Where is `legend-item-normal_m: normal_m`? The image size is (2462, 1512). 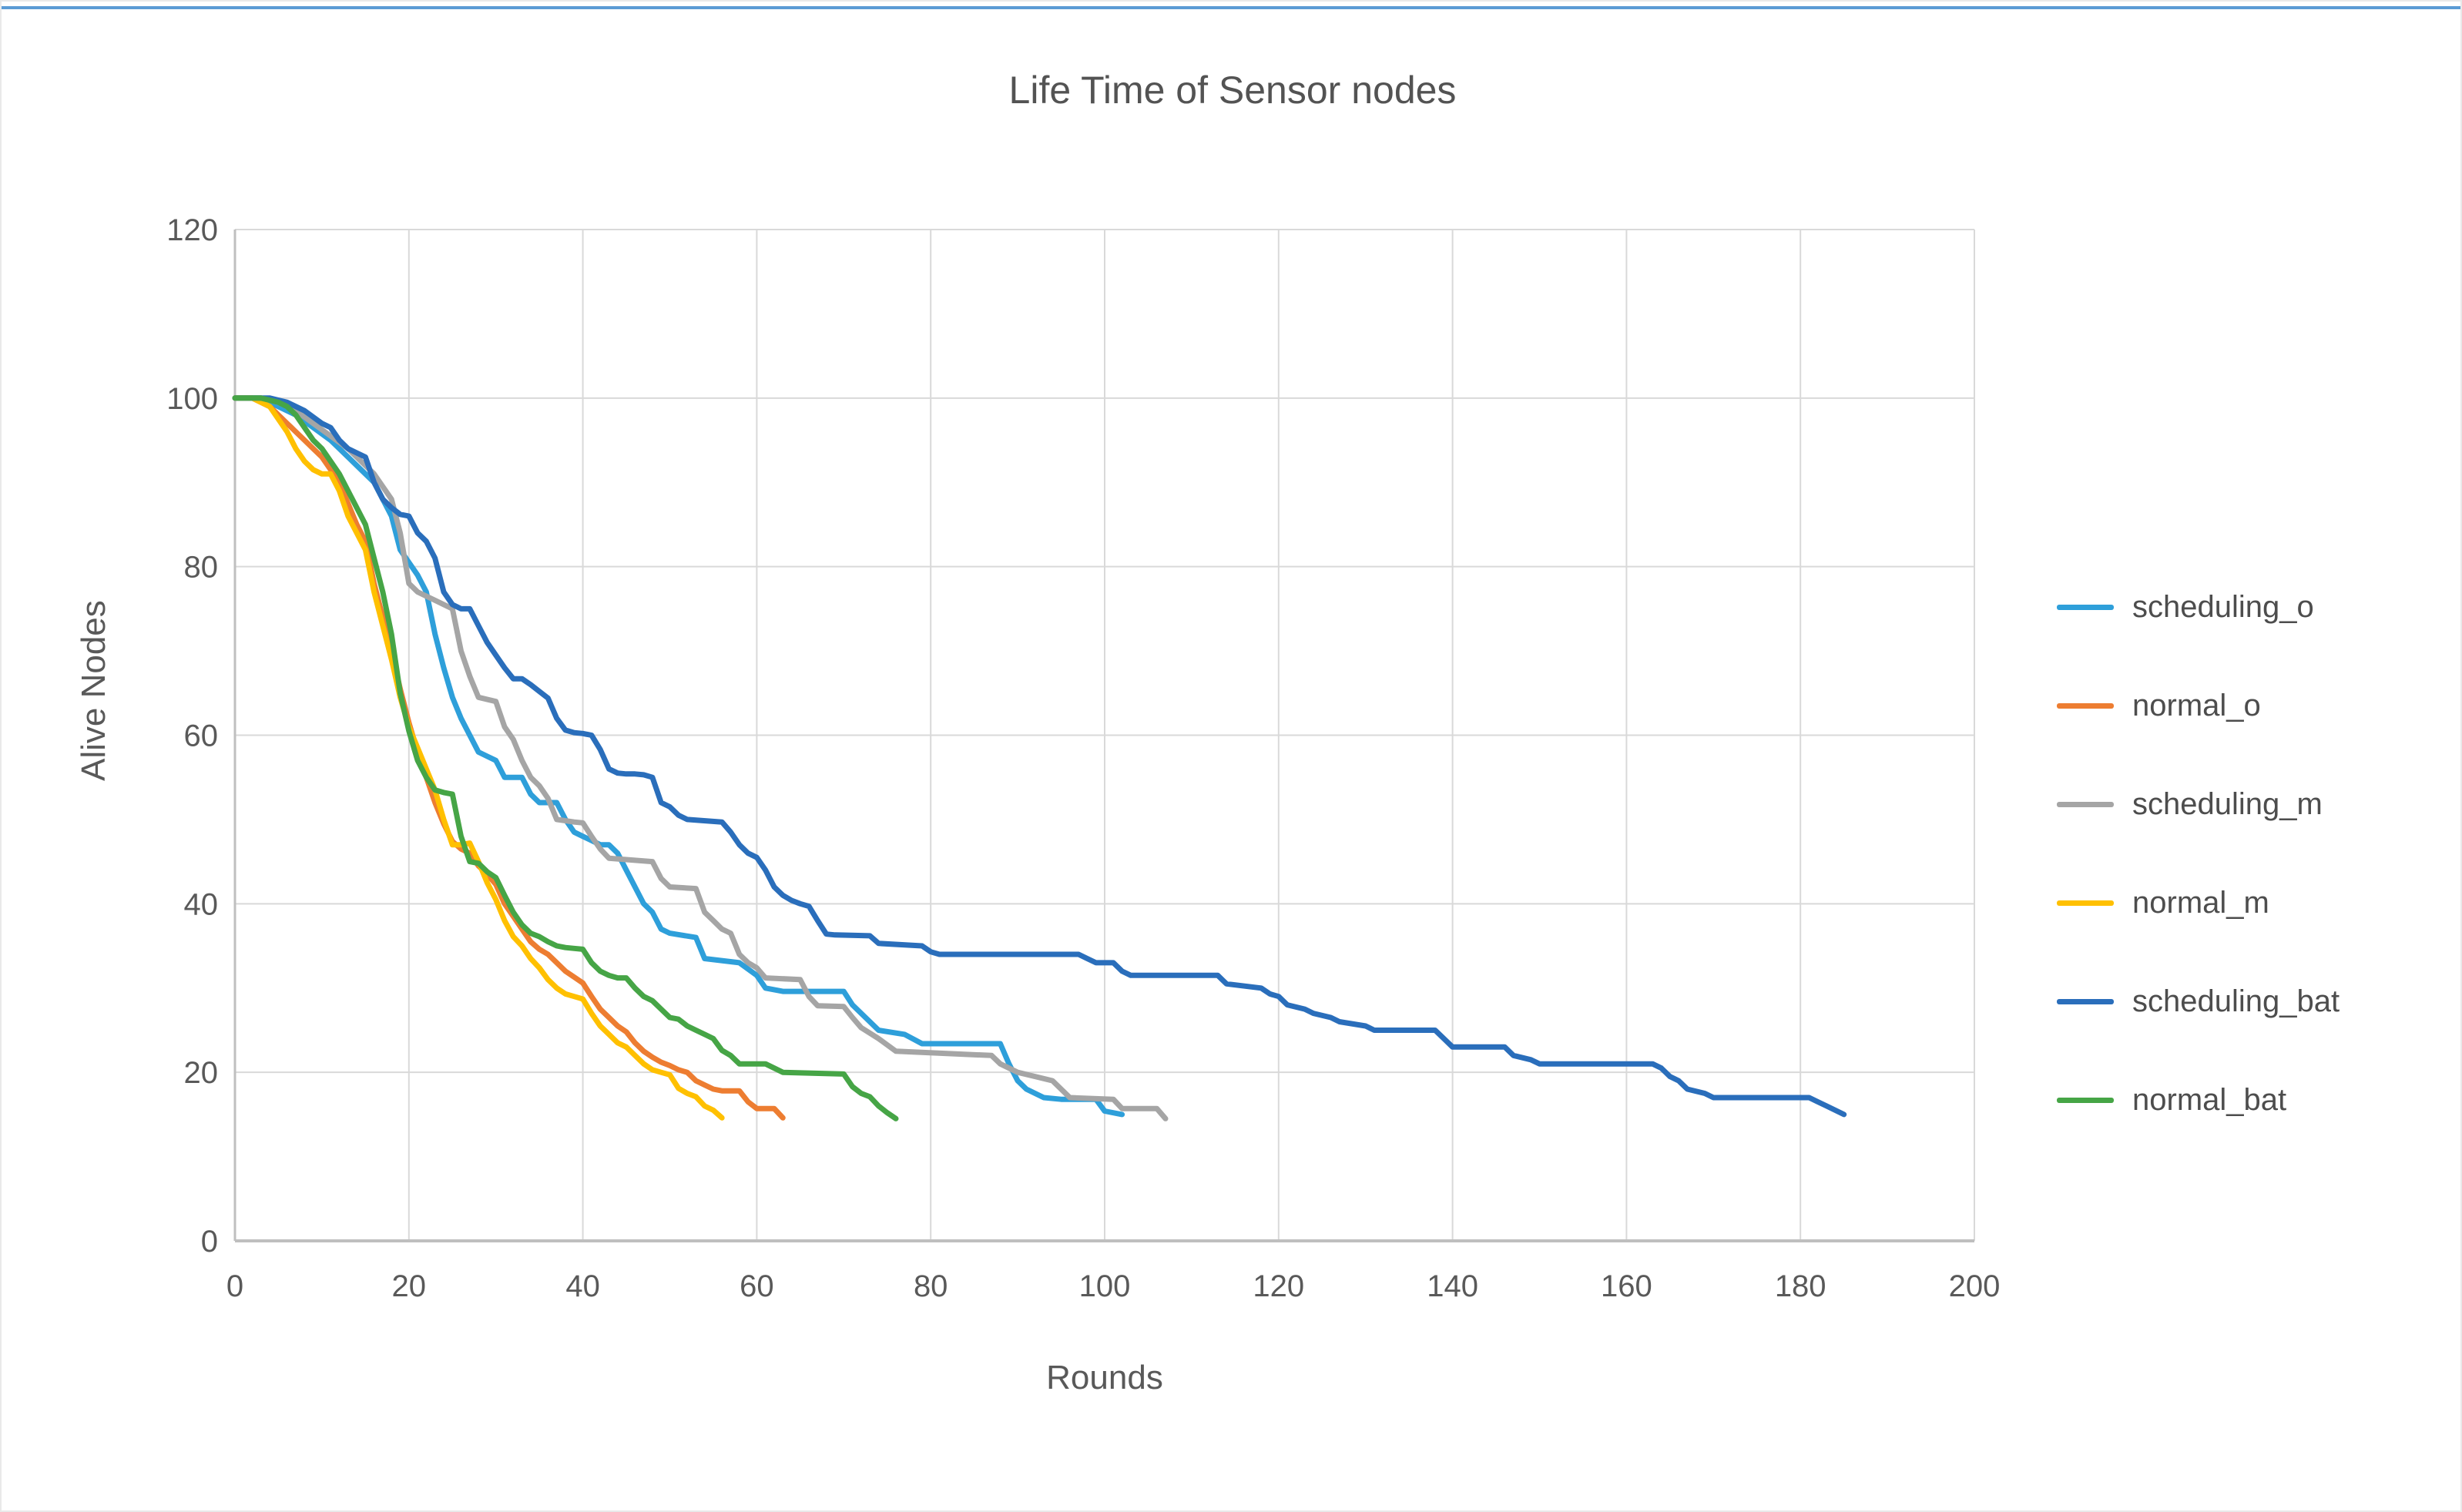
legend-item-normal_m: normal_m is located at coordinates (2198, 903).